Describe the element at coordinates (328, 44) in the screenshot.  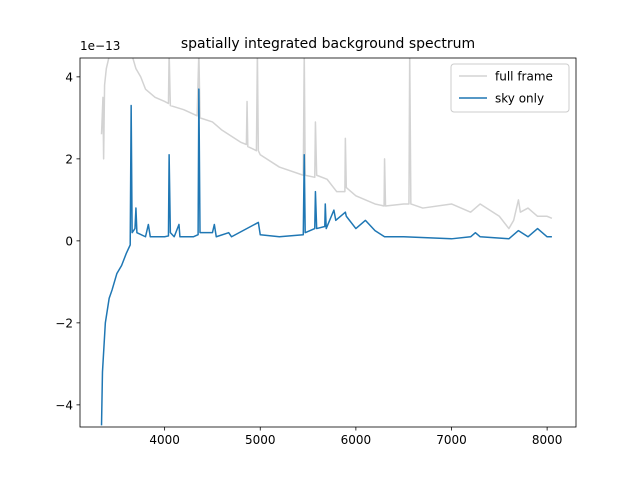
I see `chart-title: spatially integrated background spectrum` at that location.